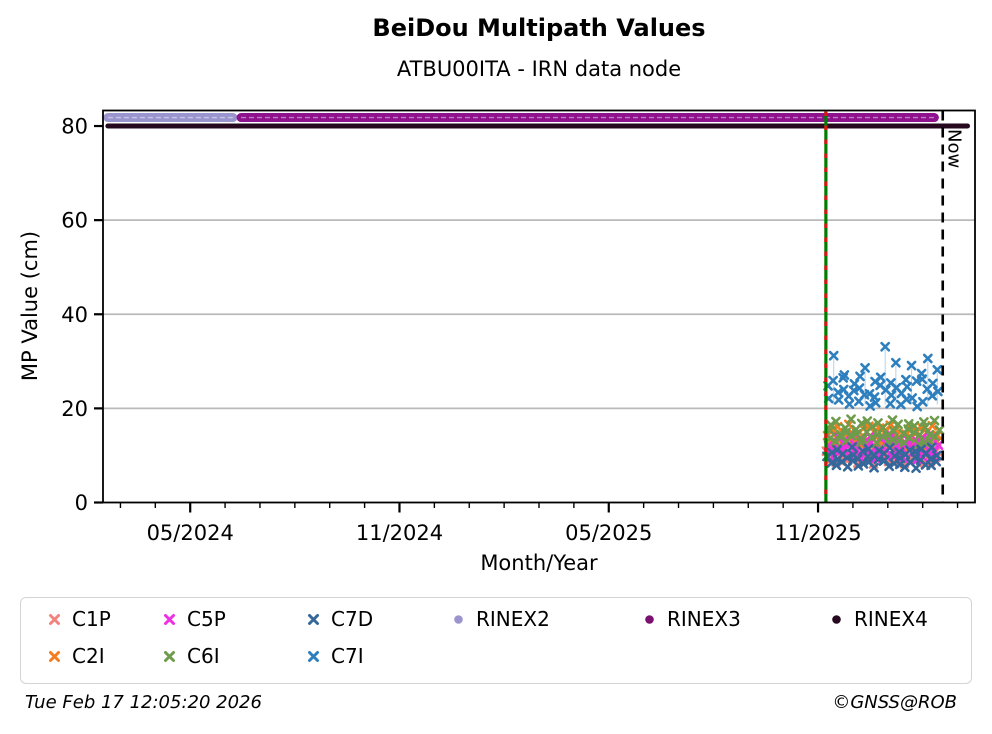 The height and width of the screenshot is (734, 992). Describe the element at coordinates (203, 656) in the screenshot. I see `legend-label: C6I` at that location.